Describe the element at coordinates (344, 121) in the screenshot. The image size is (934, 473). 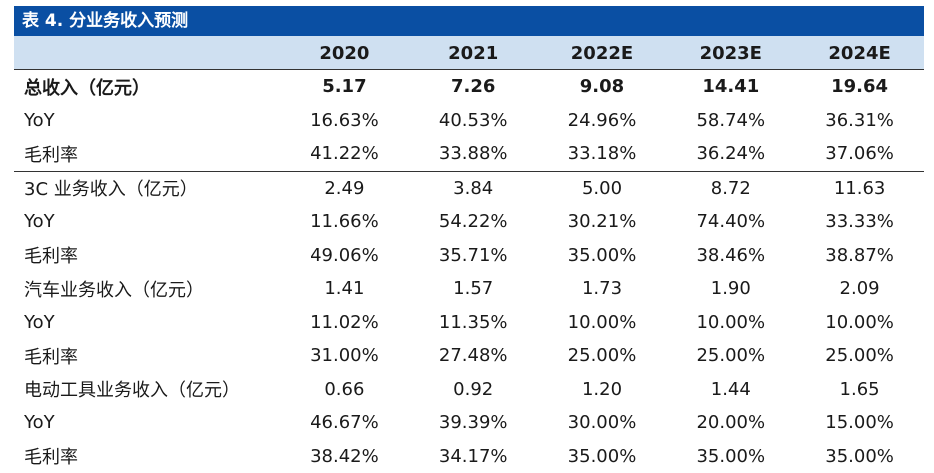
I see `table-cell: 16.63%` at that location.